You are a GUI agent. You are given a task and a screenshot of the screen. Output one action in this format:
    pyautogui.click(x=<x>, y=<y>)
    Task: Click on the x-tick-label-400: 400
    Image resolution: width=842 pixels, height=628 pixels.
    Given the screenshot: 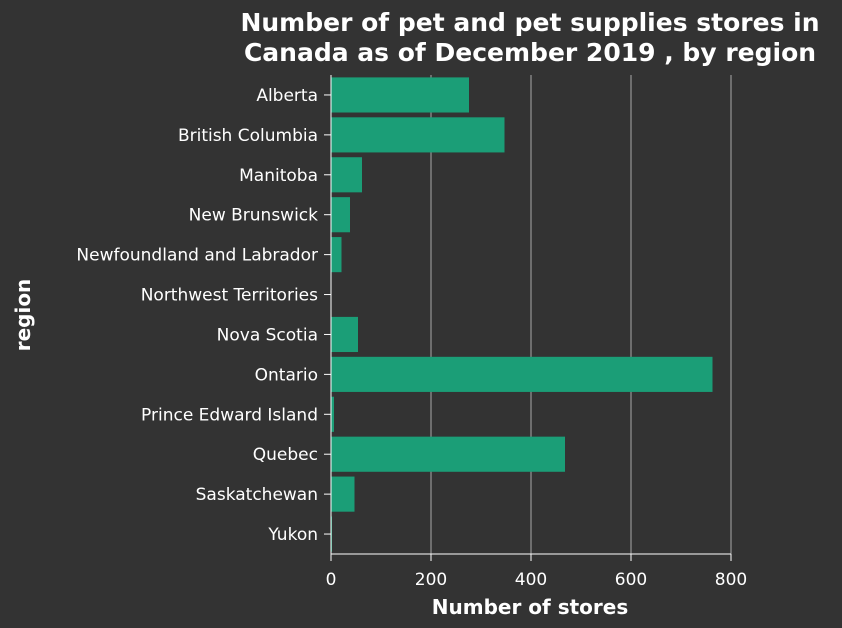 What is the action you would take?
    pyautogui.click(x=531, y=580)
    